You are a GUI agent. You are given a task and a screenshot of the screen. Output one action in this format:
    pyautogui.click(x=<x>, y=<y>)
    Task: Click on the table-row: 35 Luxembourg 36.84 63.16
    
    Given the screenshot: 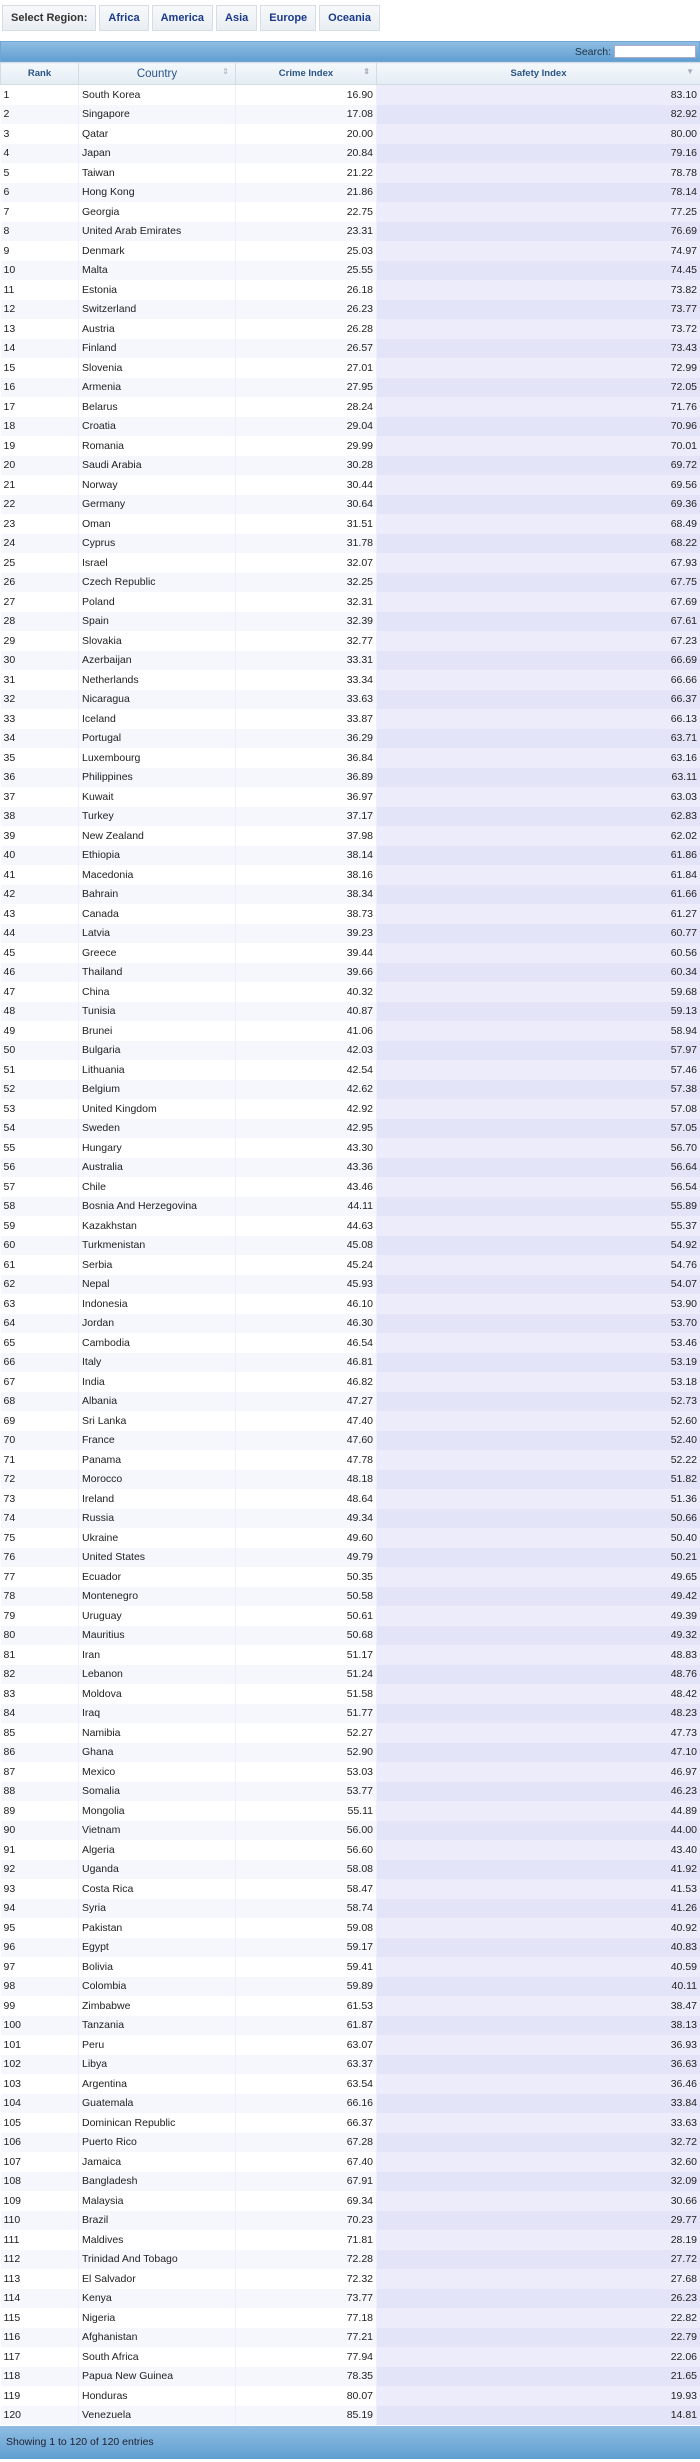 What is the action you would take?
    pyautogui.click(x=350, y=758)
    